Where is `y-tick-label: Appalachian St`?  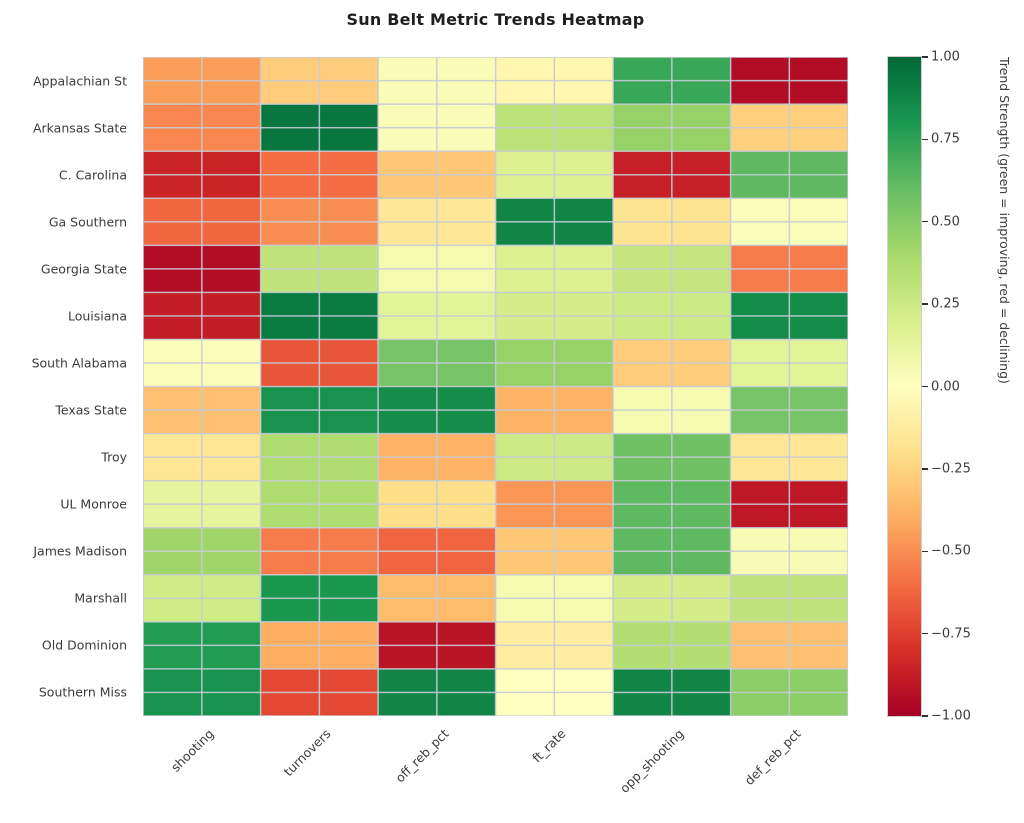
y-tick-label: Appalachian St is located at coordinates (80, 81).